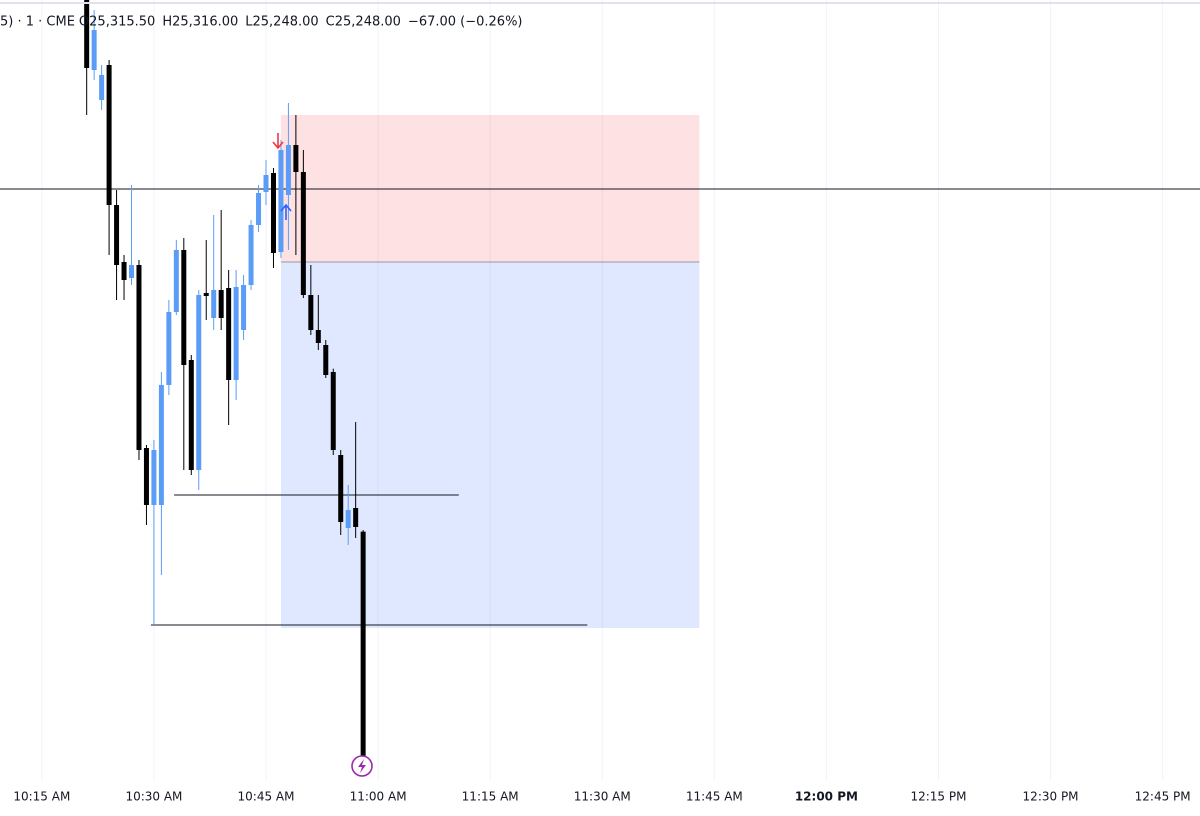 This screenshot has width=1200, height=816. What do you see at coordinates (266, 797) in the screenshot?
I see `x-tick-label: 10:45 AM` at bounding box center [266, 797].